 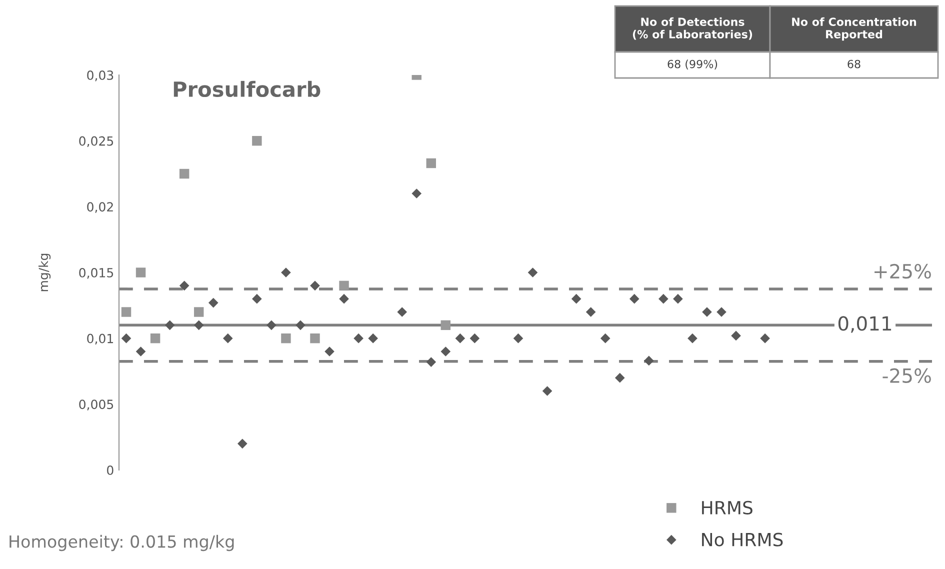 What do you see at coordinates (44, 273) in the screenshot?
I see `y-axis-title: mg/kg` at bounding box center [44, 273].